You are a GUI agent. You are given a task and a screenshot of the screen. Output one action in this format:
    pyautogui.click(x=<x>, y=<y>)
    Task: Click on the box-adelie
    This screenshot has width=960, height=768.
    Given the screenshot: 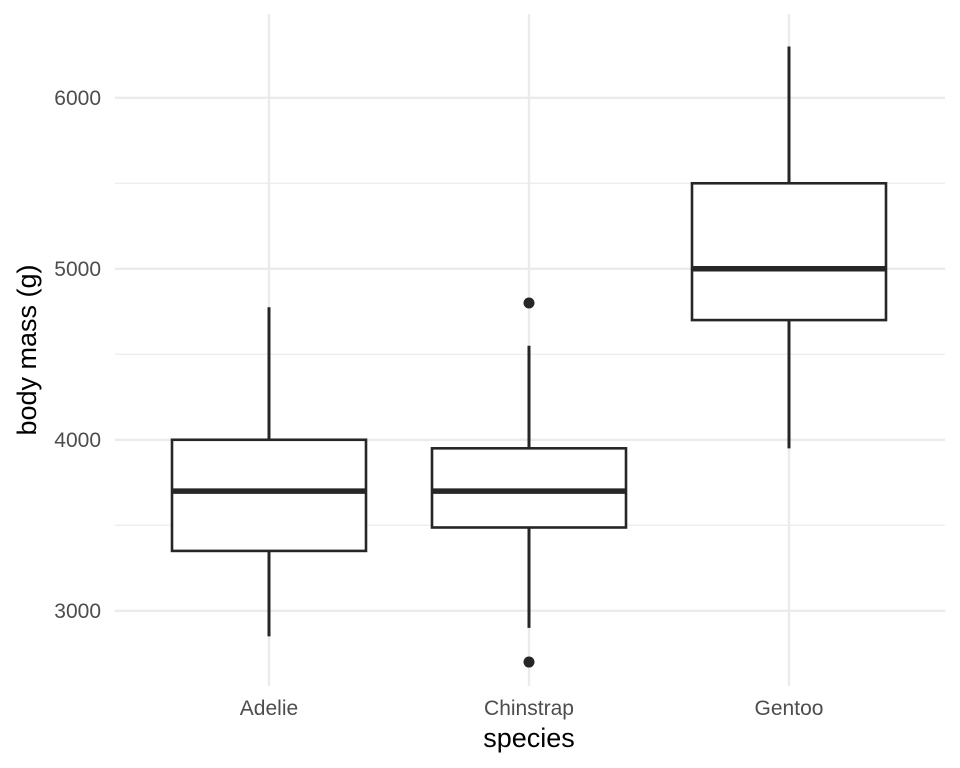 What is the action you would take?
    pyautogui.click(x=269, y=472)
    